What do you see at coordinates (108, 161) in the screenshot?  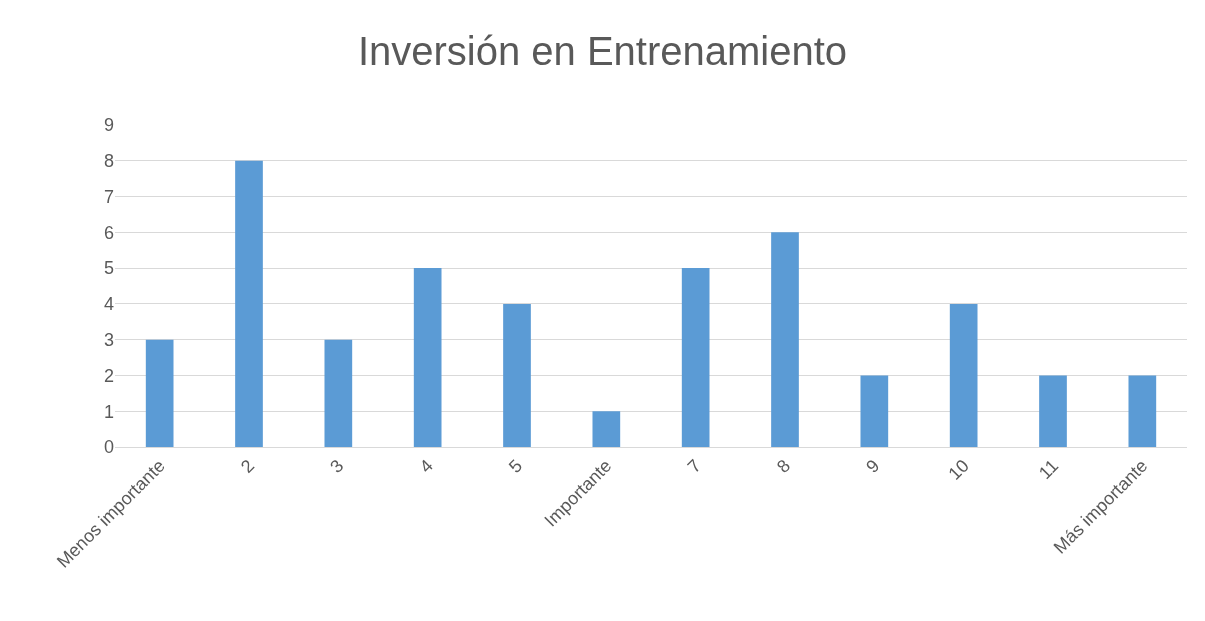 I see `y-tick-label: 8` at bounding box center [108, 161].